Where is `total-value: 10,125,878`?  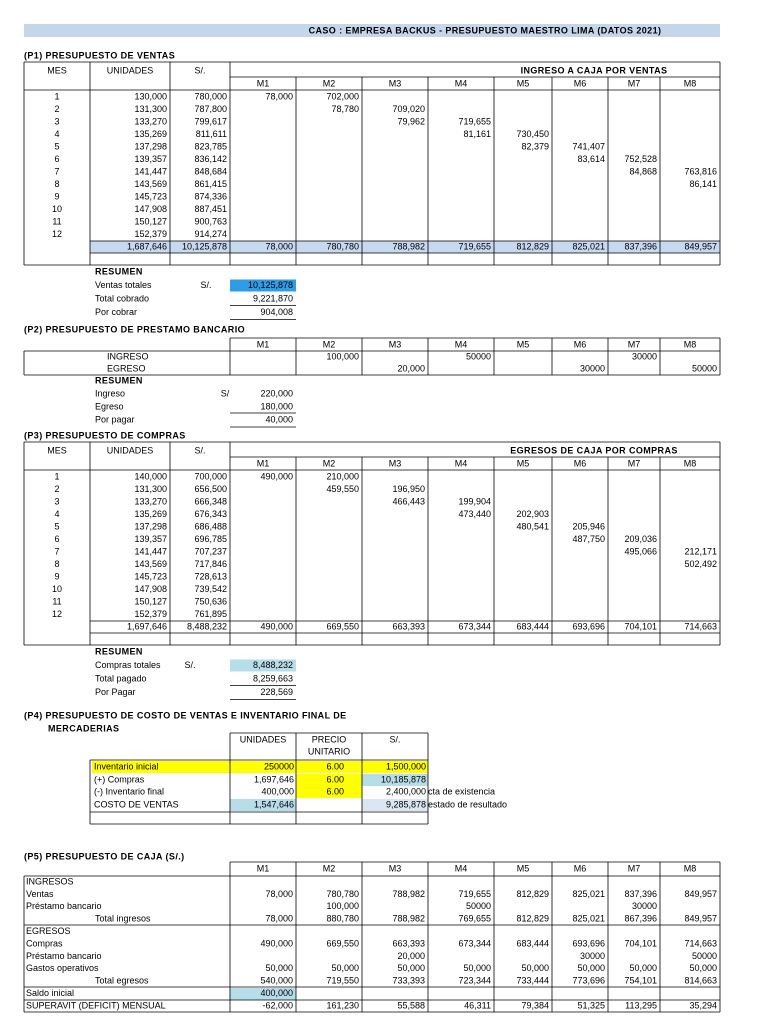
total-value: 10,125,878 is located at coordinates (204, 246).